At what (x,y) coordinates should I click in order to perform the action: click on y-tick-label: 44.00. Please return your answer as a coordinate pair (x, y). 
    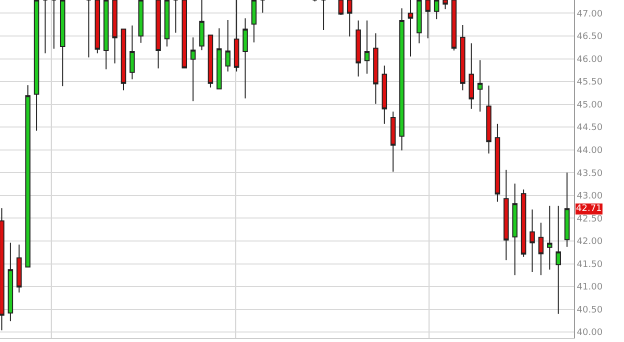
    Looking at the image, I should click on (589, 151).